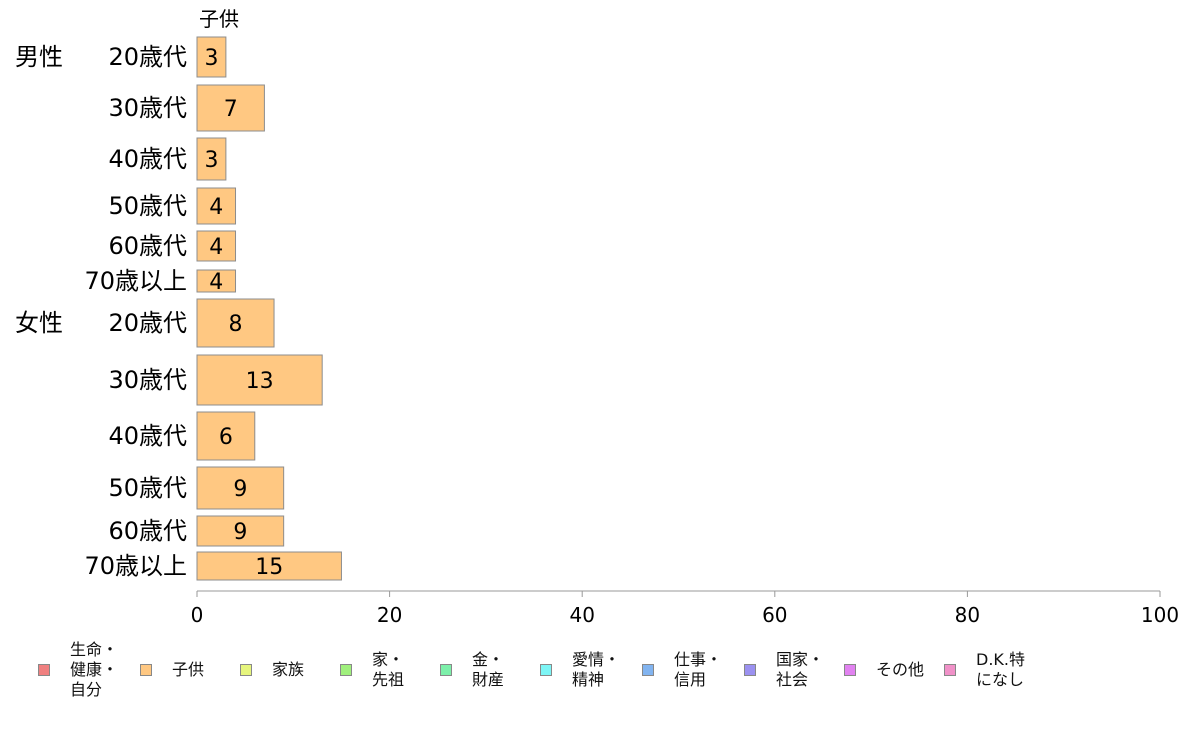  I want to click on legend-label: D.K.特 になし, so click(1000, 669).